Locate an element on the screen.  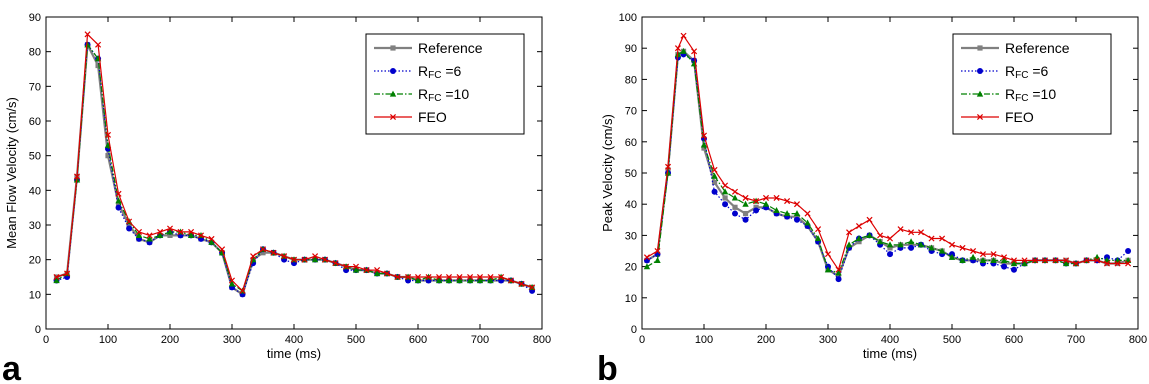
y-tick-label: 10 is located at coordinates (35, 295).